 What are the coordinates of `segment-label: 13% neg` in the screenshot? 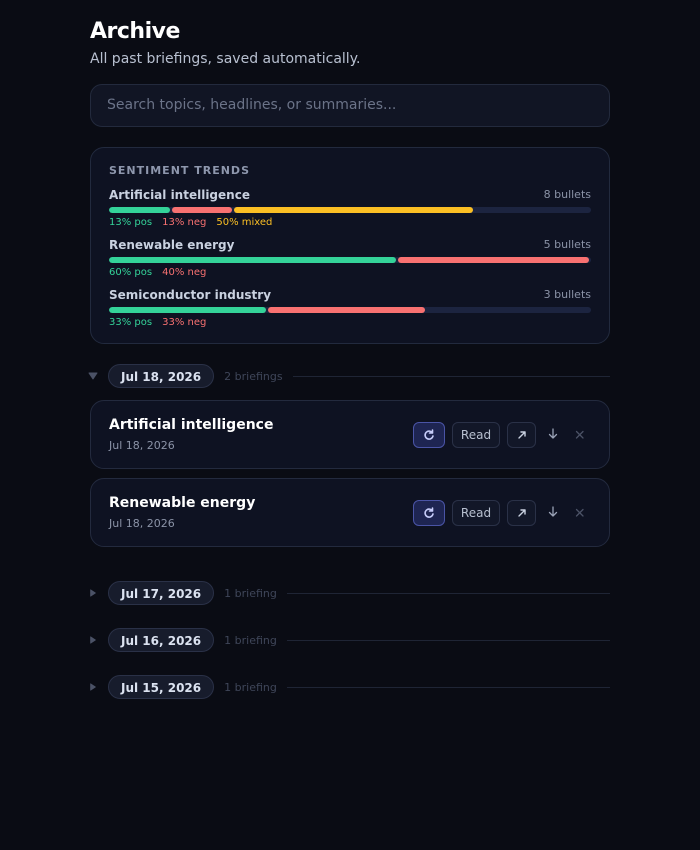 It's located at (184, 222).